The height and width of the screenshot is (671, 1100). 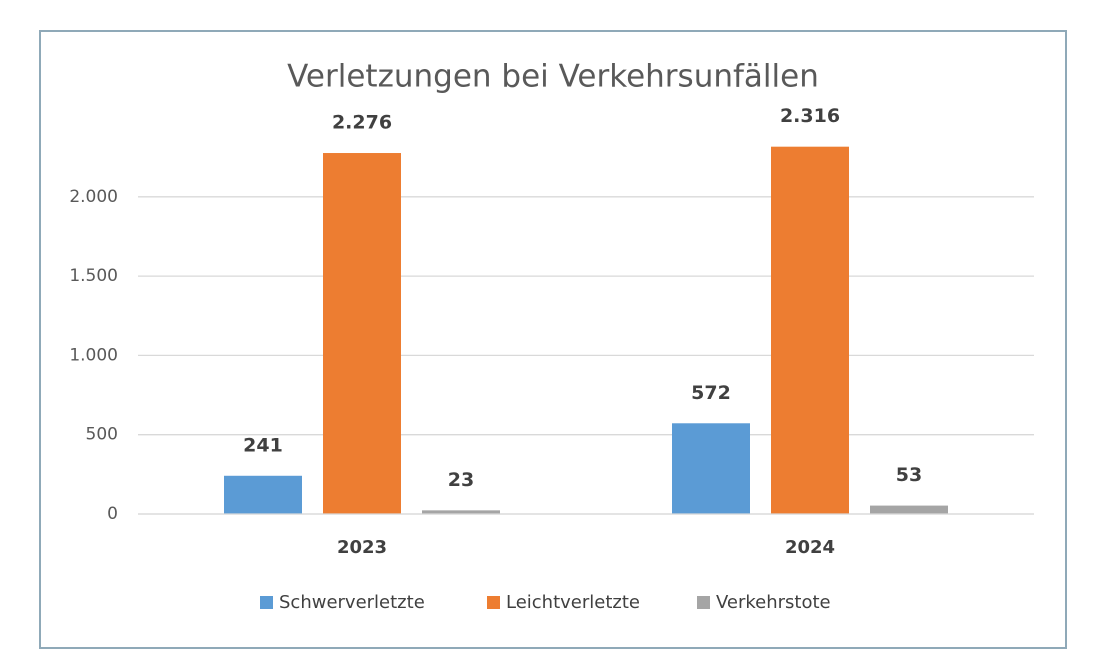 I want to click on legend-label: Schwerverletzte, so click(x=352, y=602).